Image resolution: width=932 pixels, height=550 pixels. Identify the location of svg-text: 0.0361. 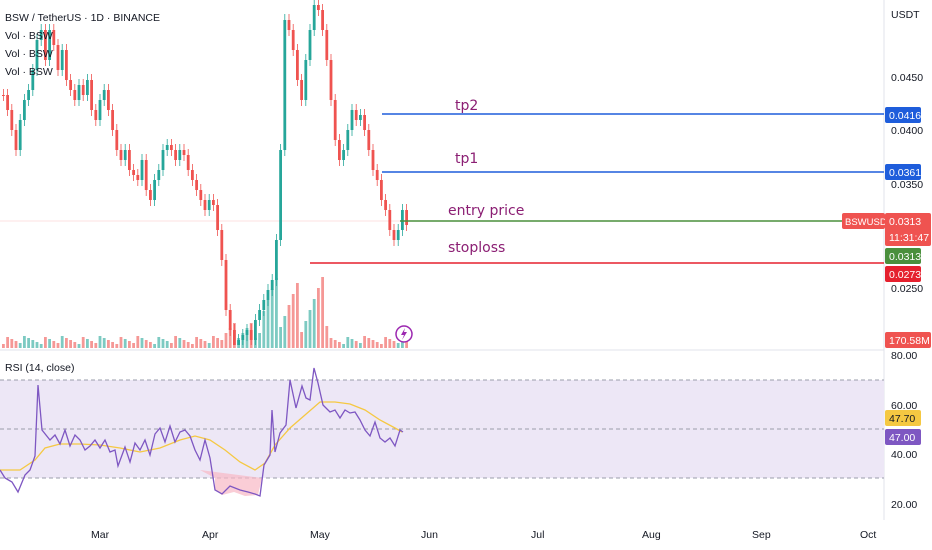
(905, 173).